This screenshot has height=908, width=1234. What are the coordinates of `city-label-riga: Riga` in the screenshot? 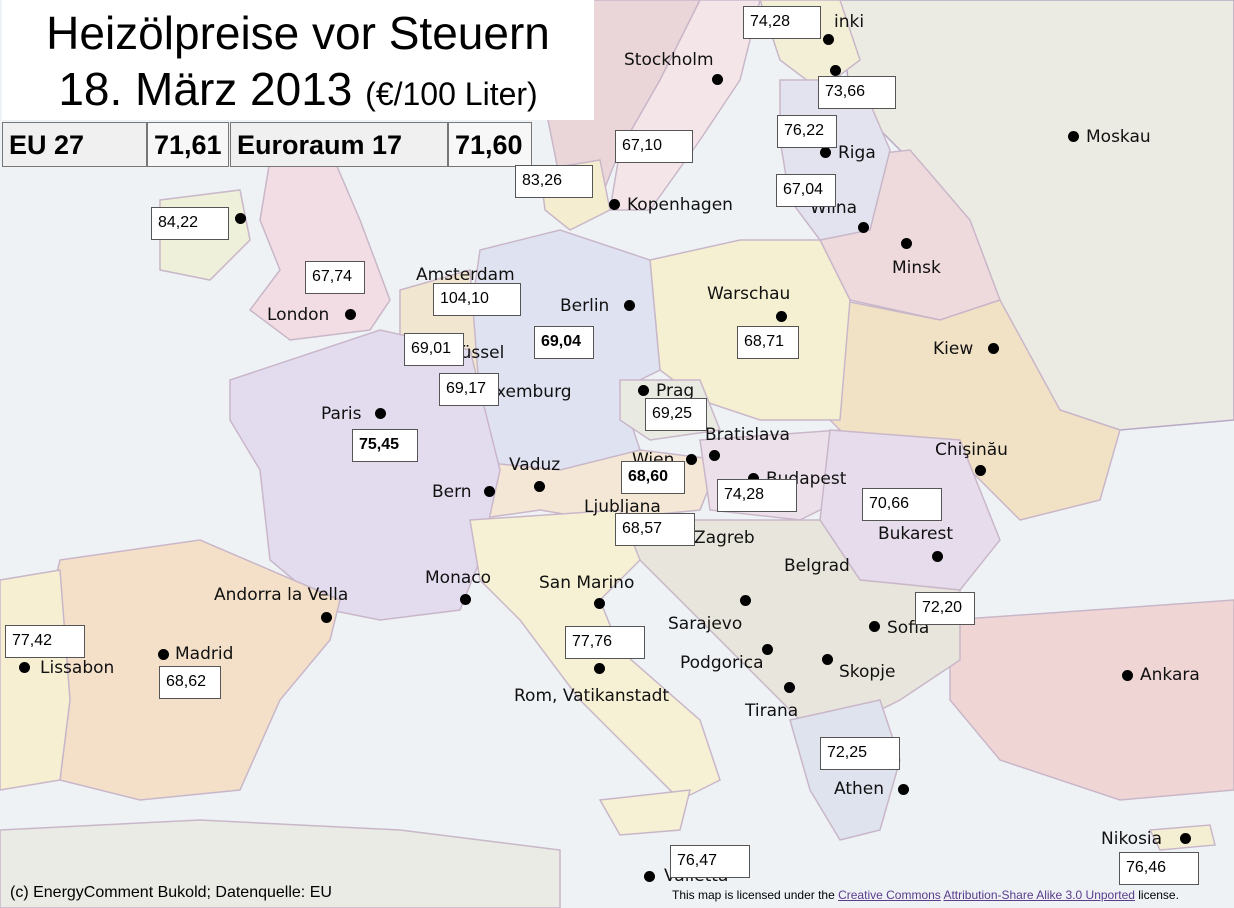 It's located at (857, 153).